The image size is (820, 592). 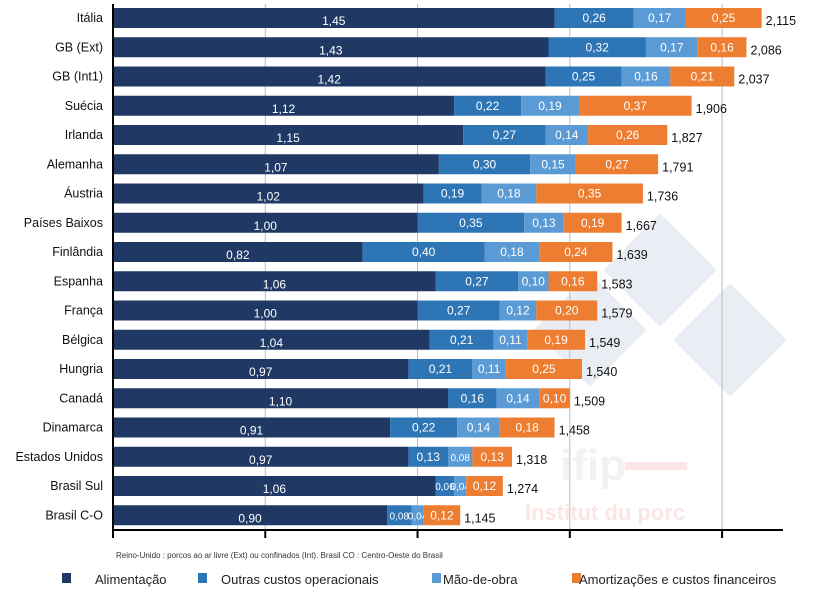 What do you see at coordinates (63, 223) in the screenshot?
I see `category-label: Países Baixos` at bounding box center [63, 223].